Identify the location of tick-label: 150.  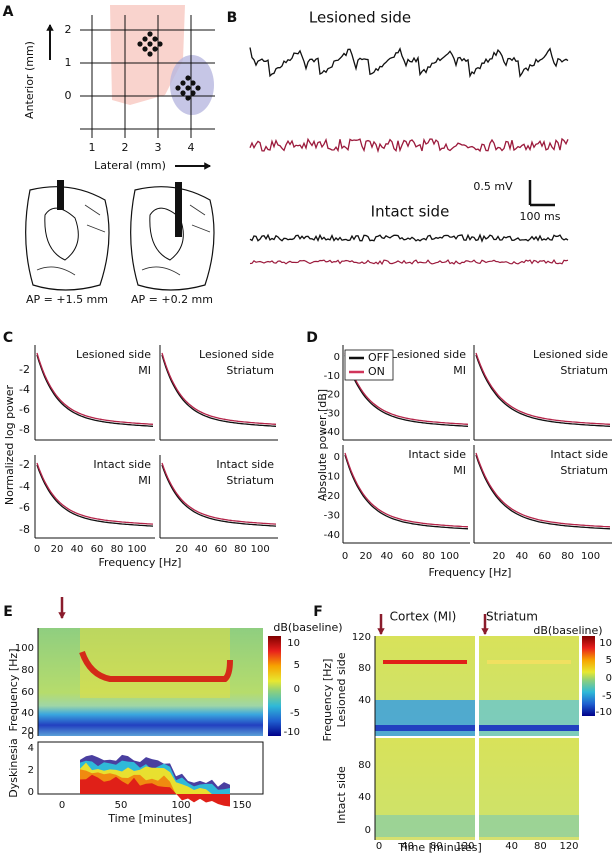
(241, 805).